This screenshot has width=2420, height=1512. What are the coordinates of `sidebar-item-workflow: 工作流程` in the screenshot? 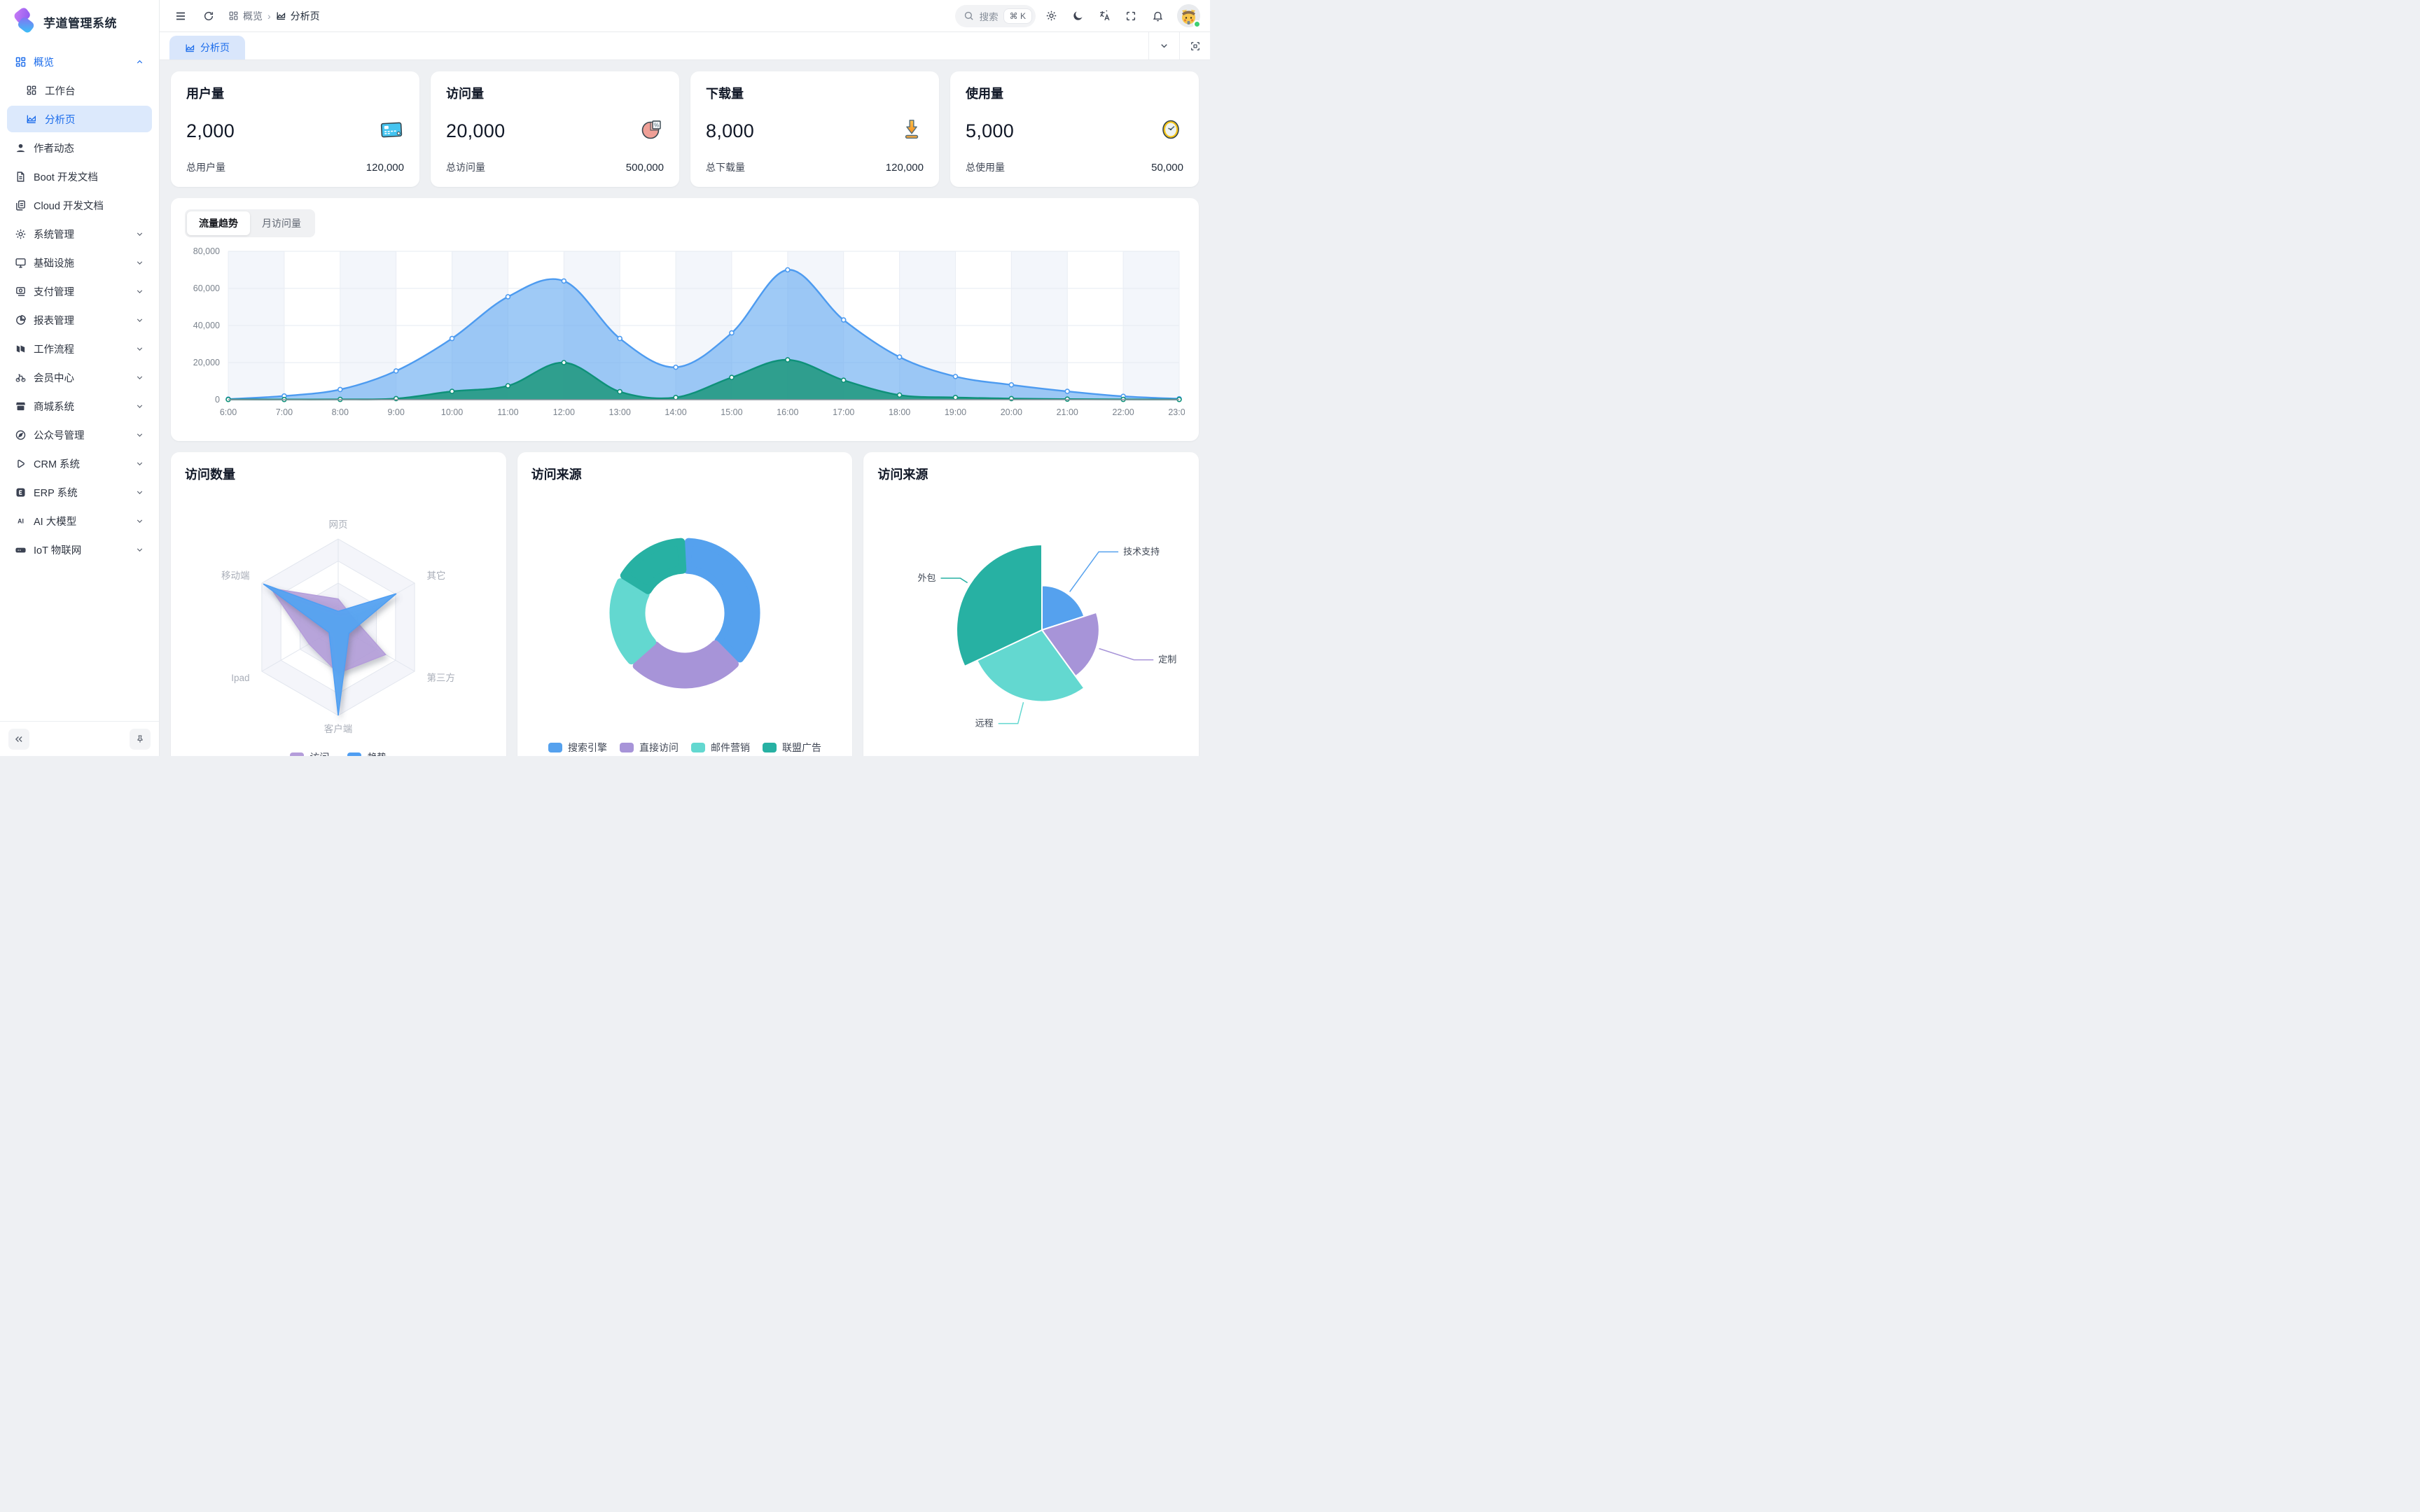 It's located at (79, 348).